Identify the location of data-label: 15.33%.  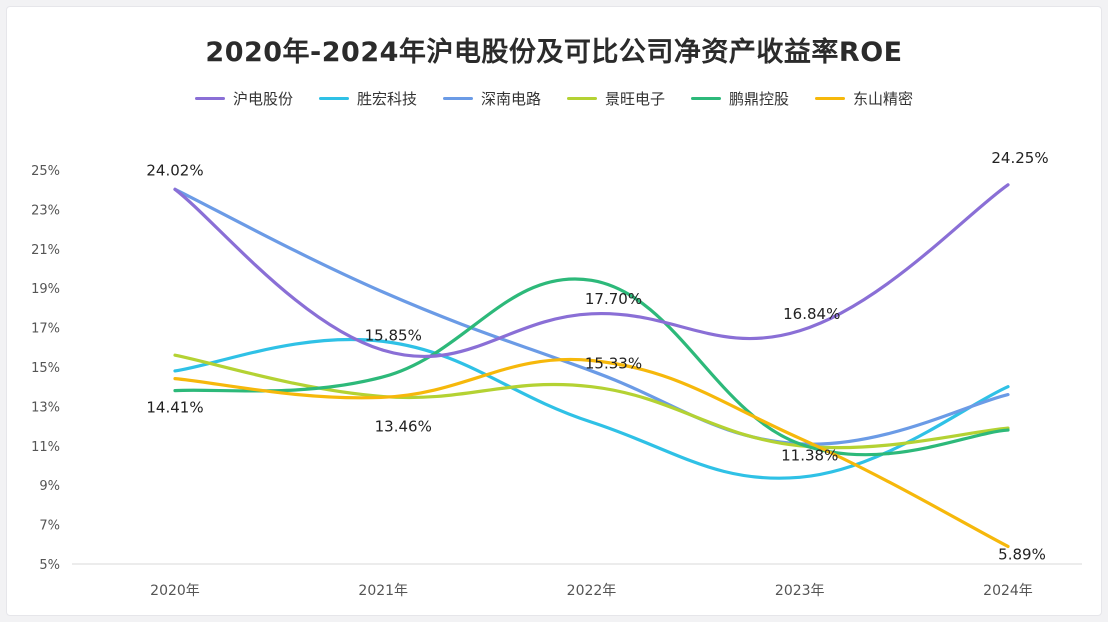
(613, 363).